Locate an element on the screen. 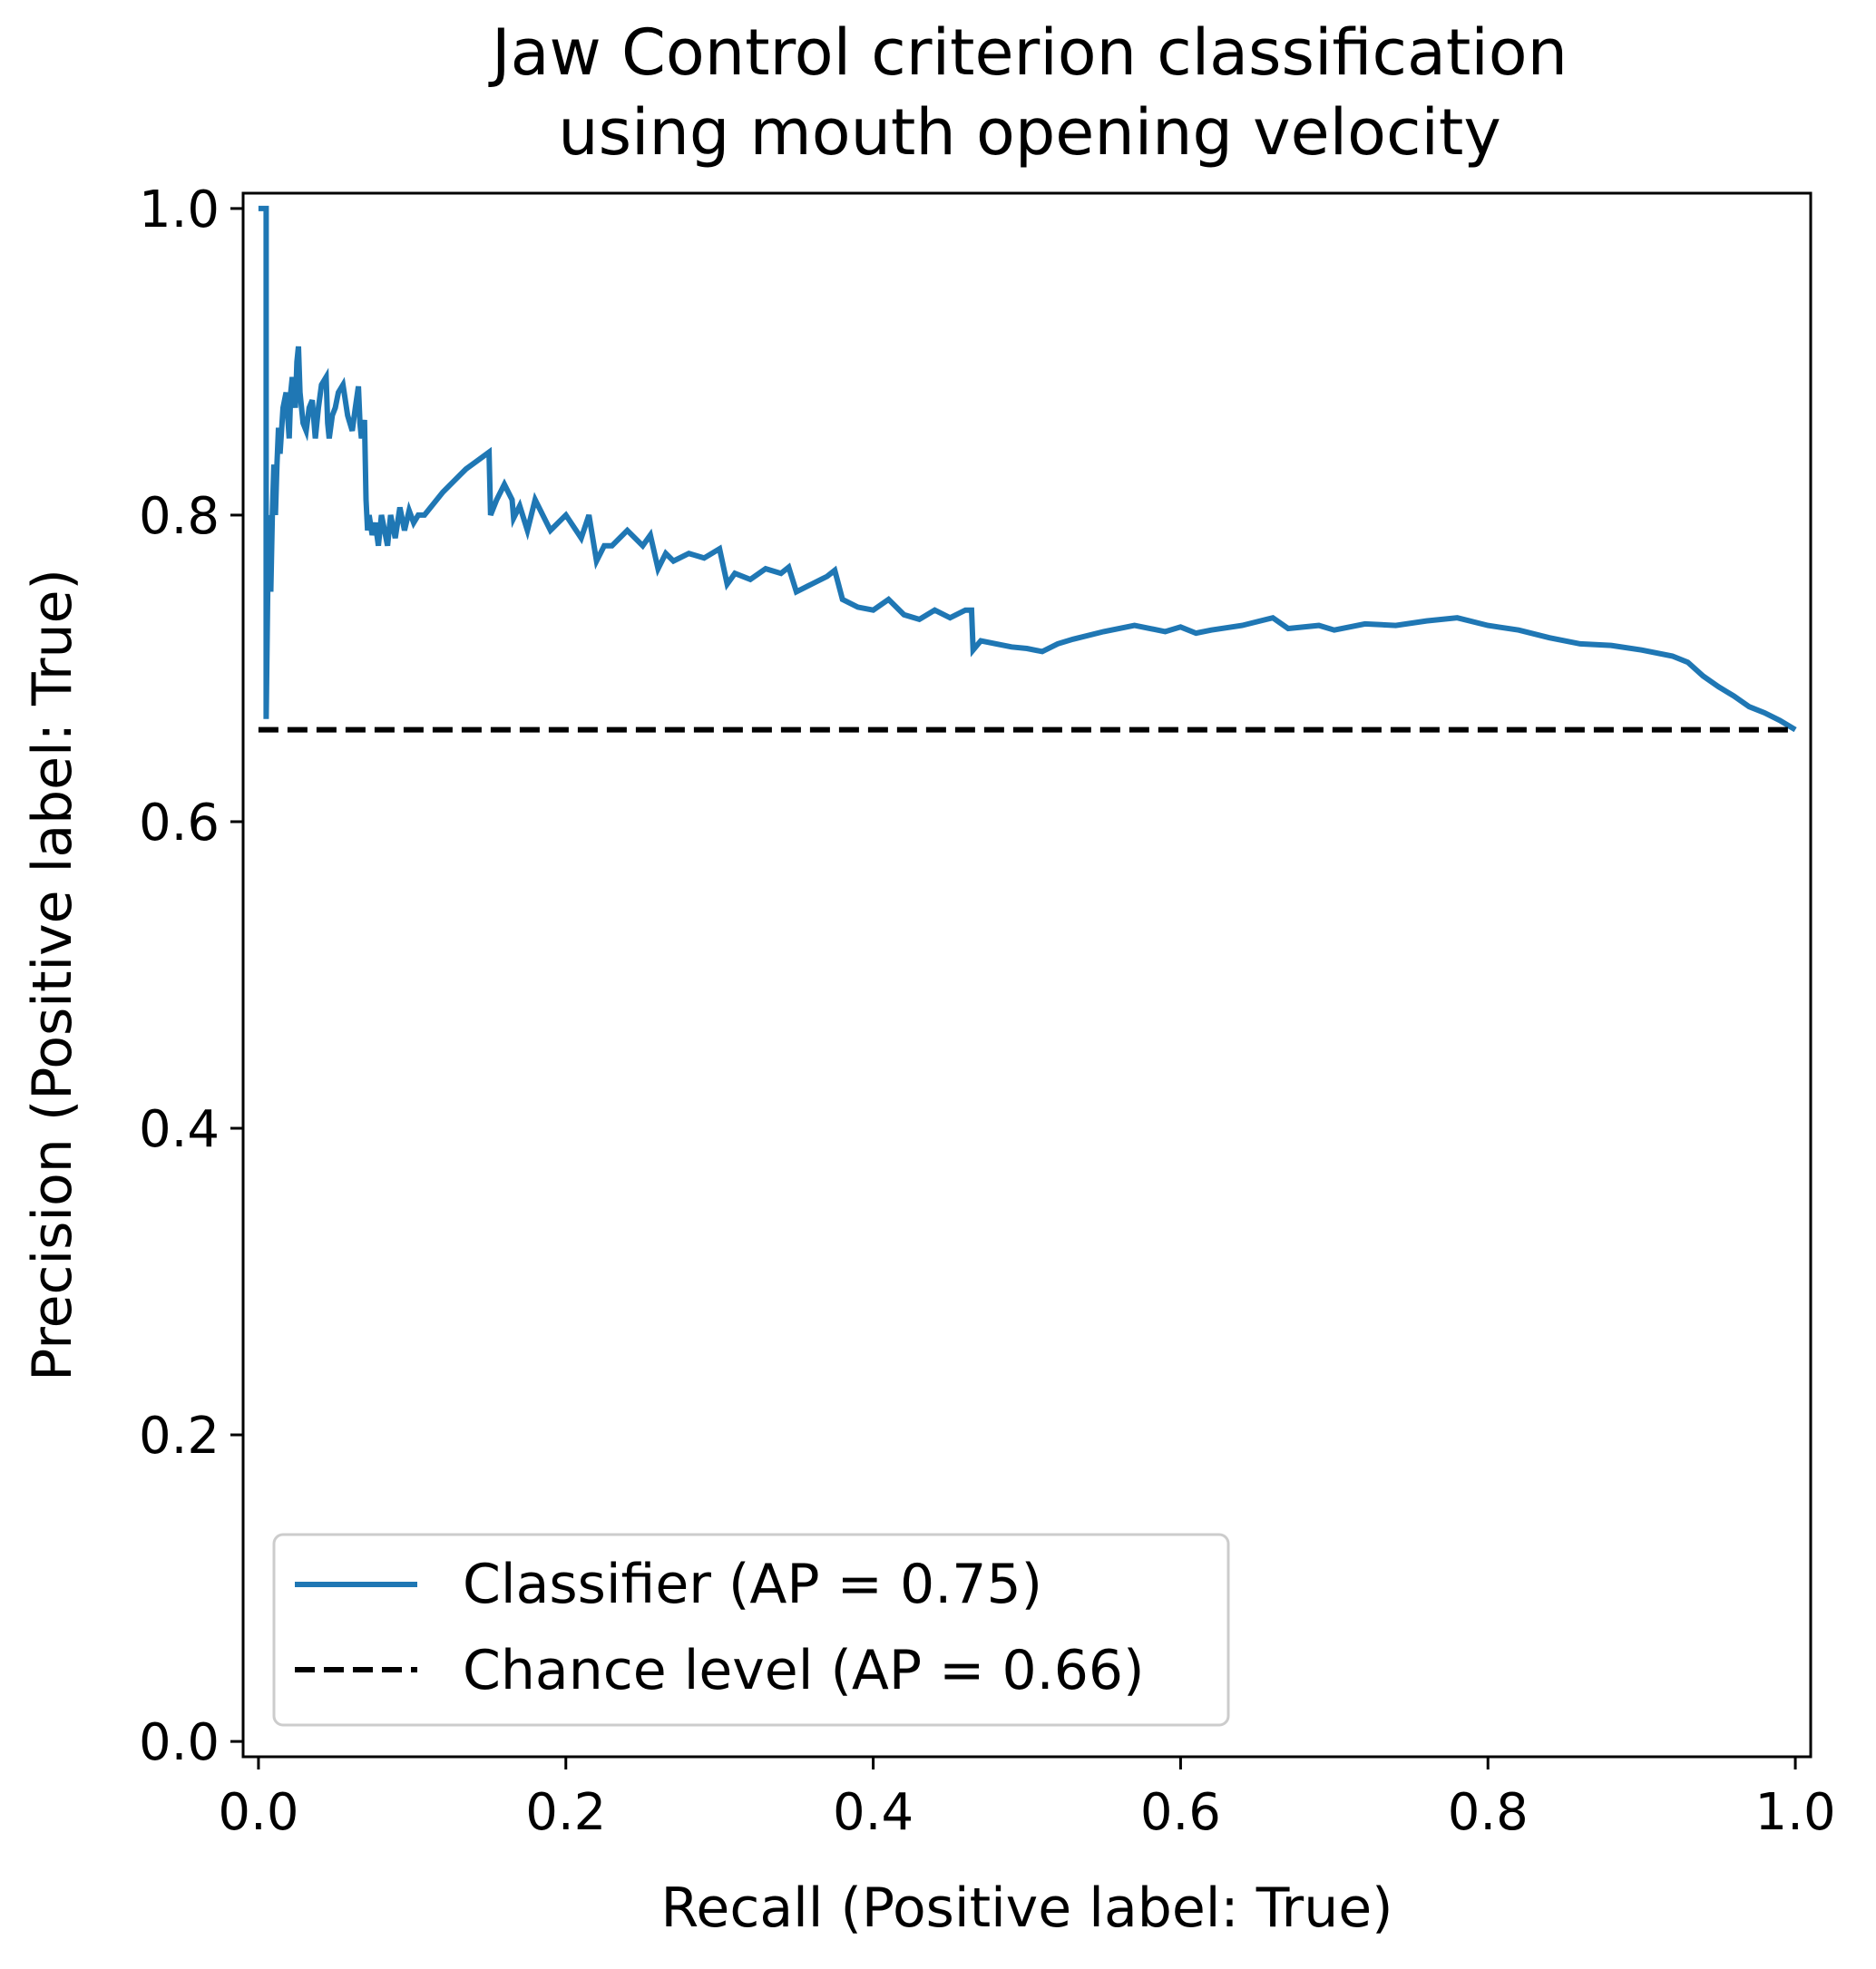 This screenshot has height=1969, width=1876. x-tick-label: 0.4 is located at coordinates (873, 1812).